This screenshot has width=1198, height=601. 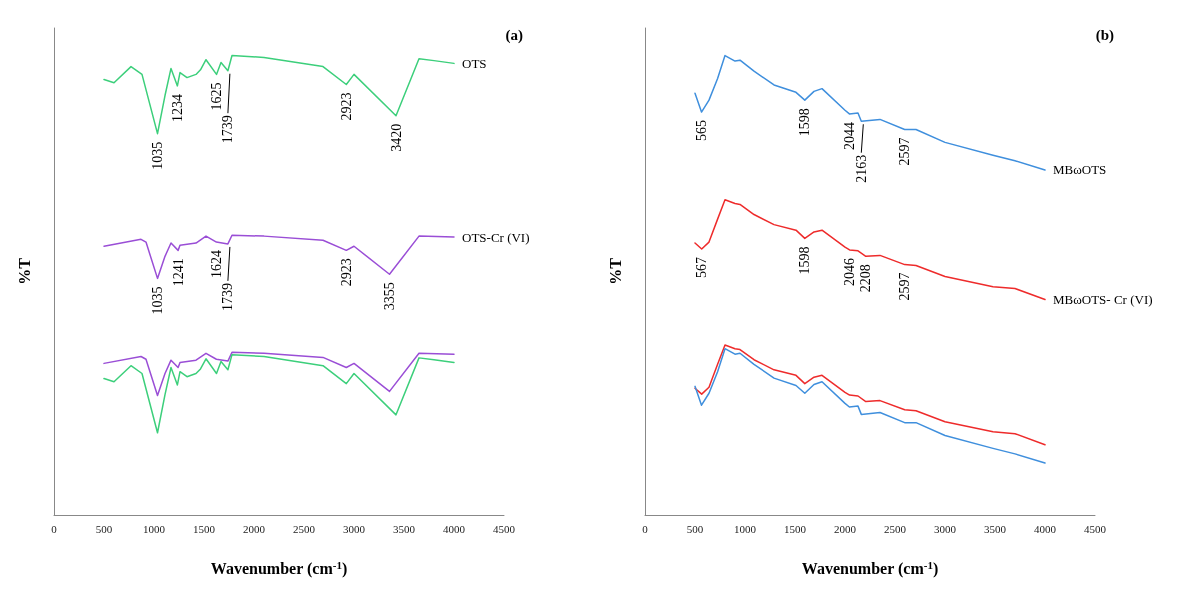 What do you see at coordinates (474, 63) in the screenshot?
I see `series-label: OTS` at bounding box center [474, 63].